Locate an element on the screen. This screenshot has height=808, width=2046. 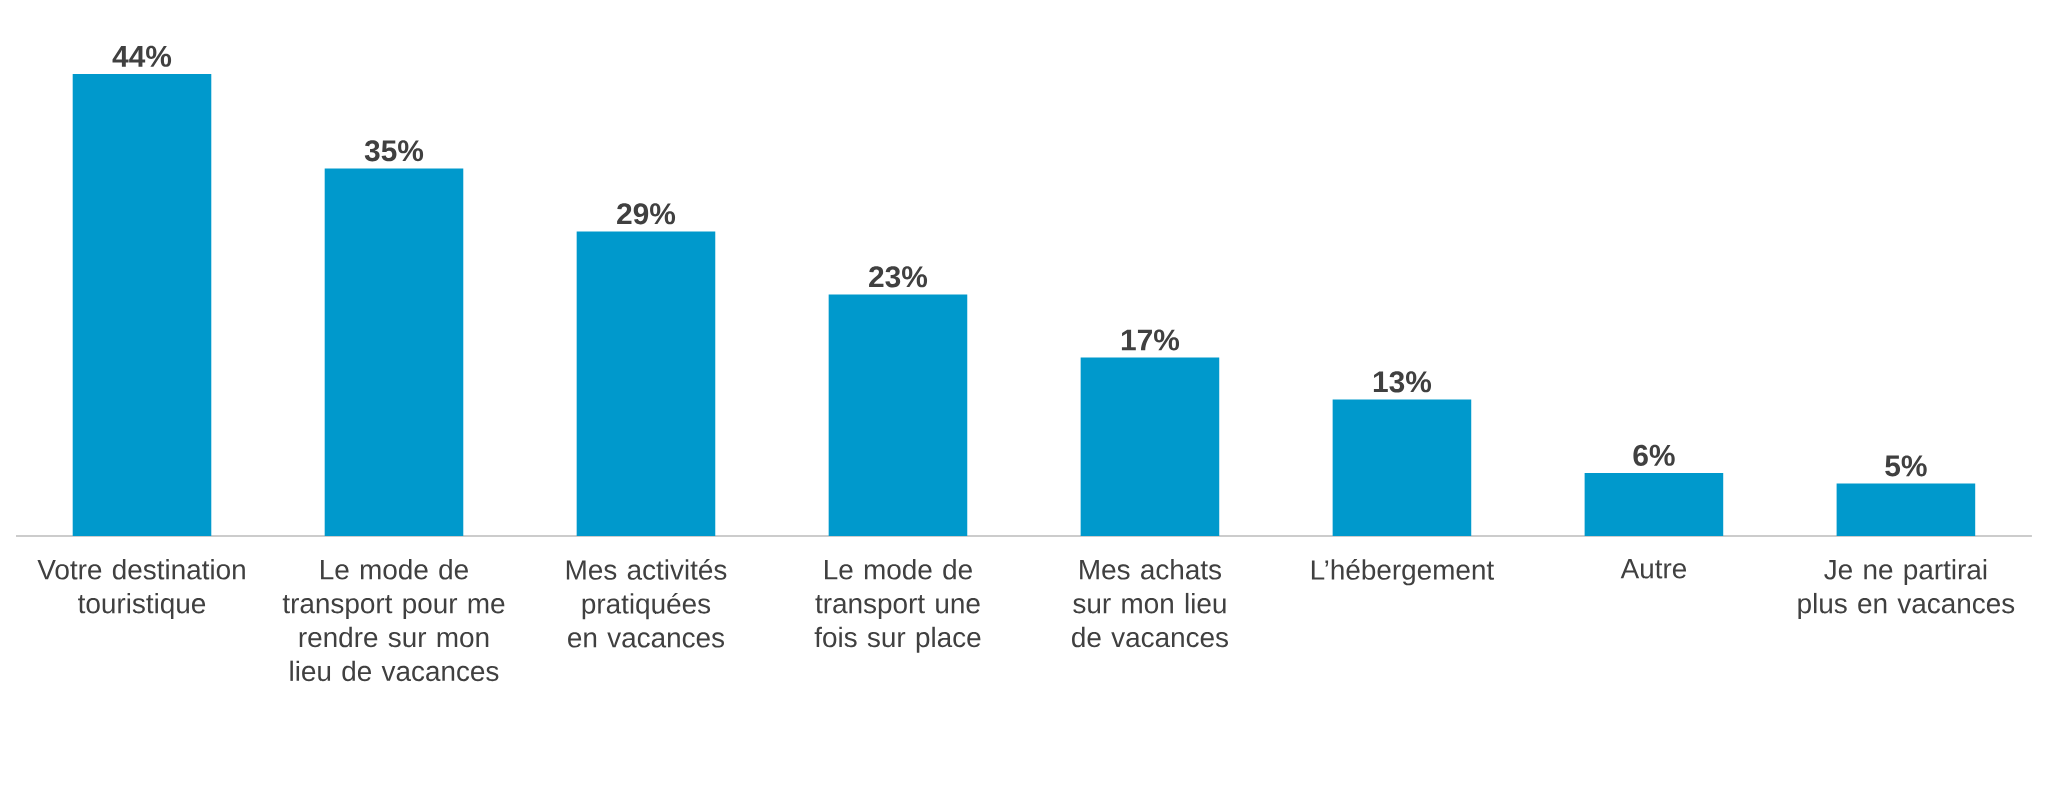
x-tick-label: Autre is located at coordinates (1653, 569).